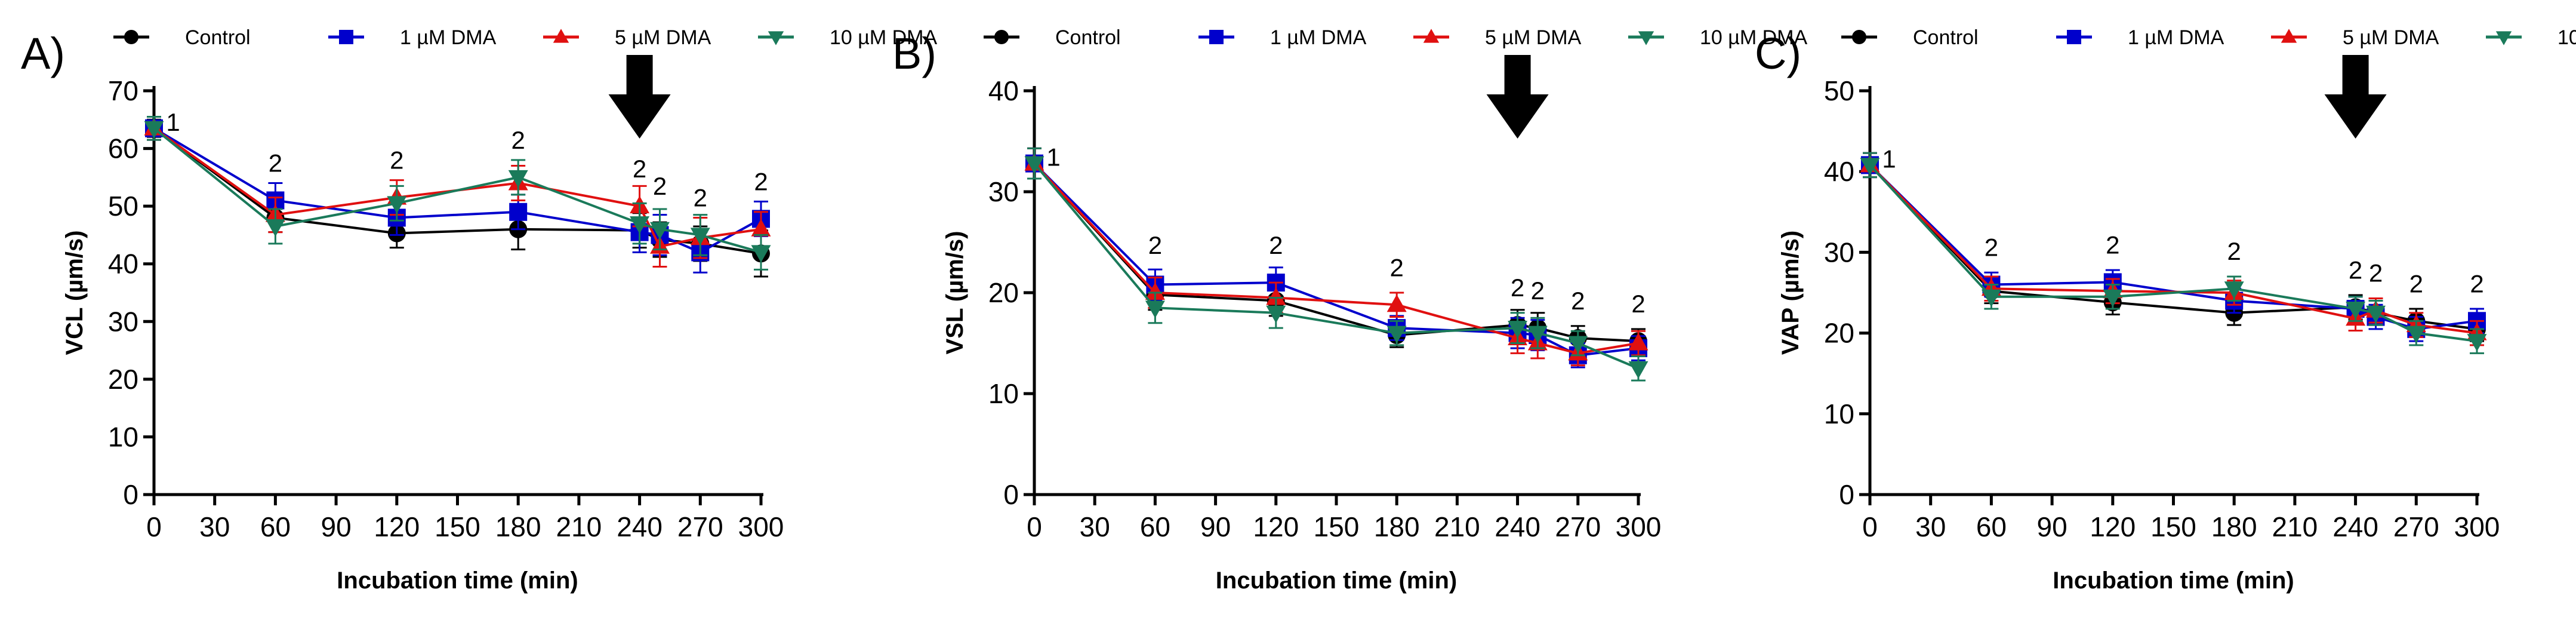 This screenshot has width=2576, height=623. Describe the element at coordinates (1870, 527) in the screenshot. I see `x-tick-label: 0` at that location.